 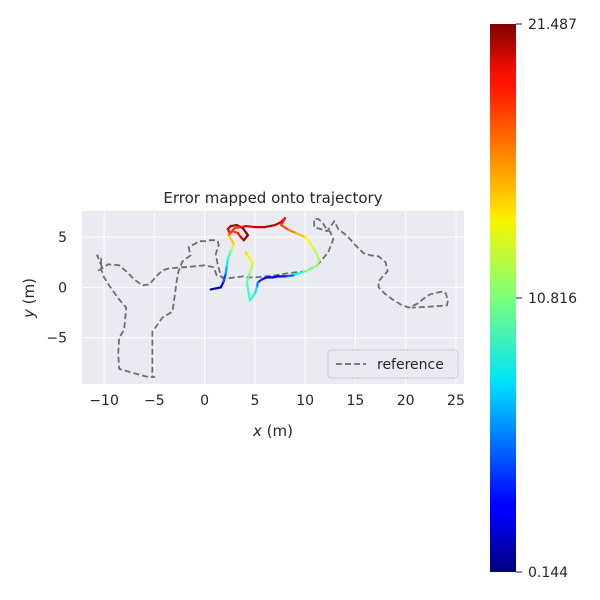 I want to click on colorbar: 21.487 10.816 0.144, so click(x=533, y=299).